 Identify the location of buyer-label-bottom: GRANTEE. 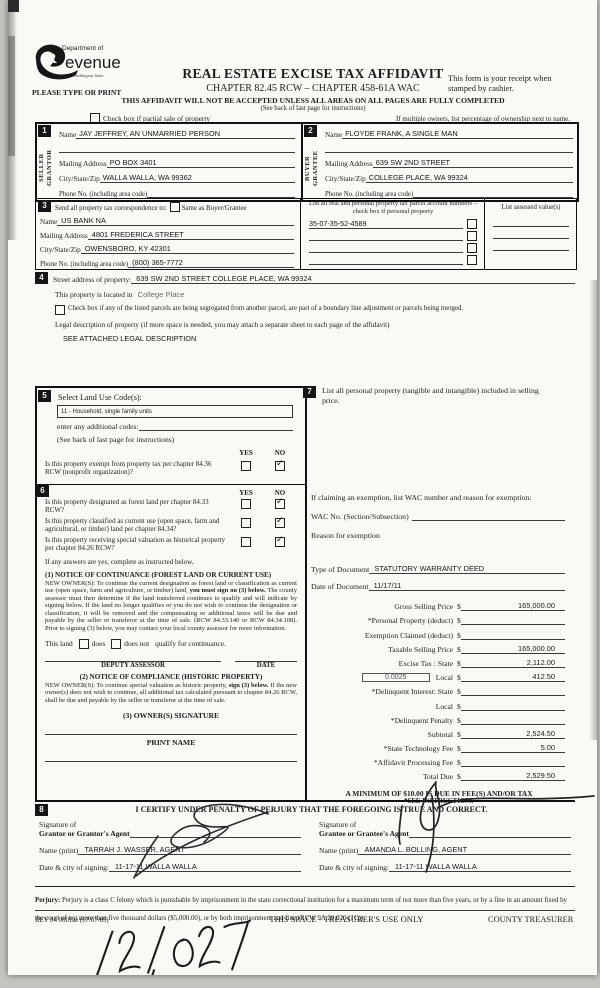
(315, 168).